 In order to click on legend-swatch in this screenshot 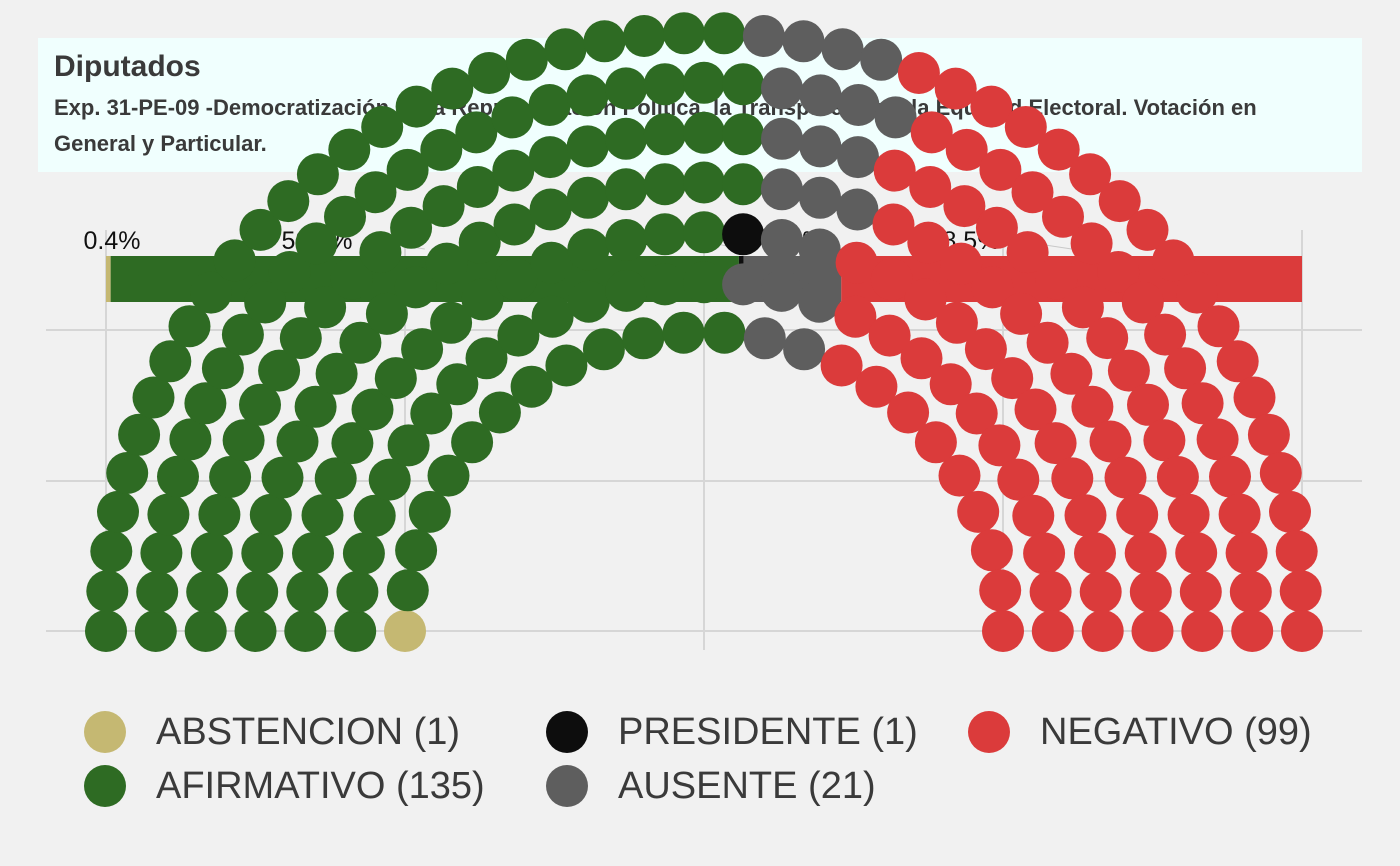, I will do `click(105, 732)`.